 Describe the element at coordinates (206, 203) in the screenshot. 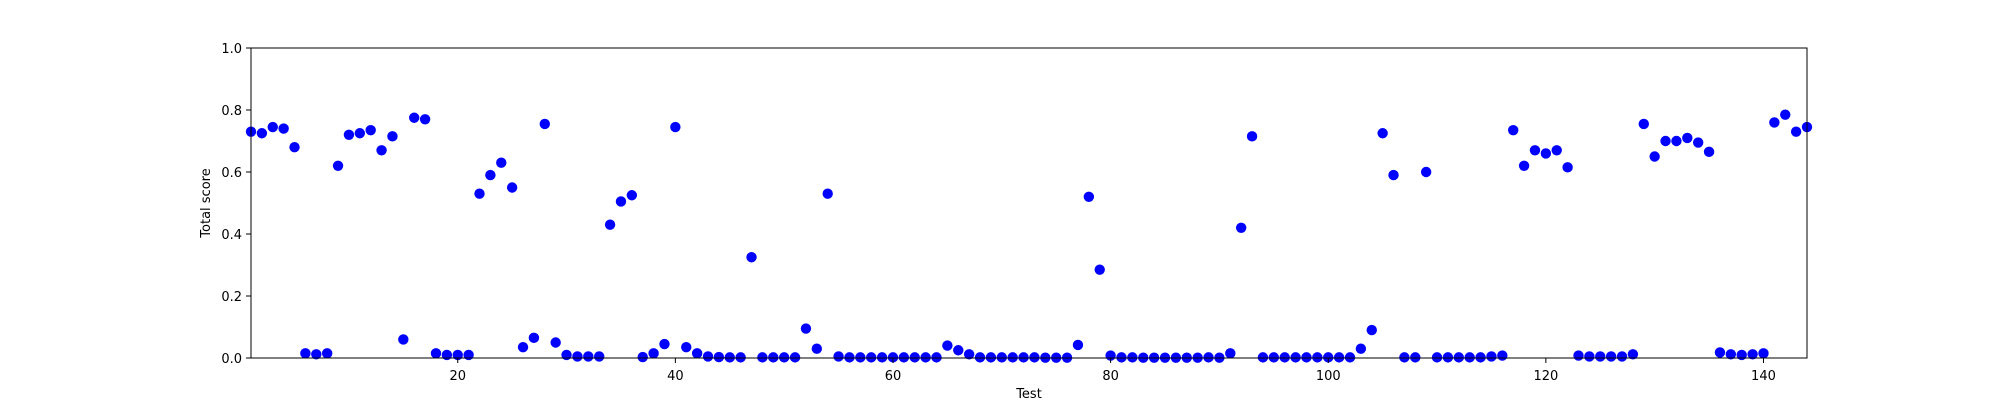

I see `y-axis-label: Total score` at that location.